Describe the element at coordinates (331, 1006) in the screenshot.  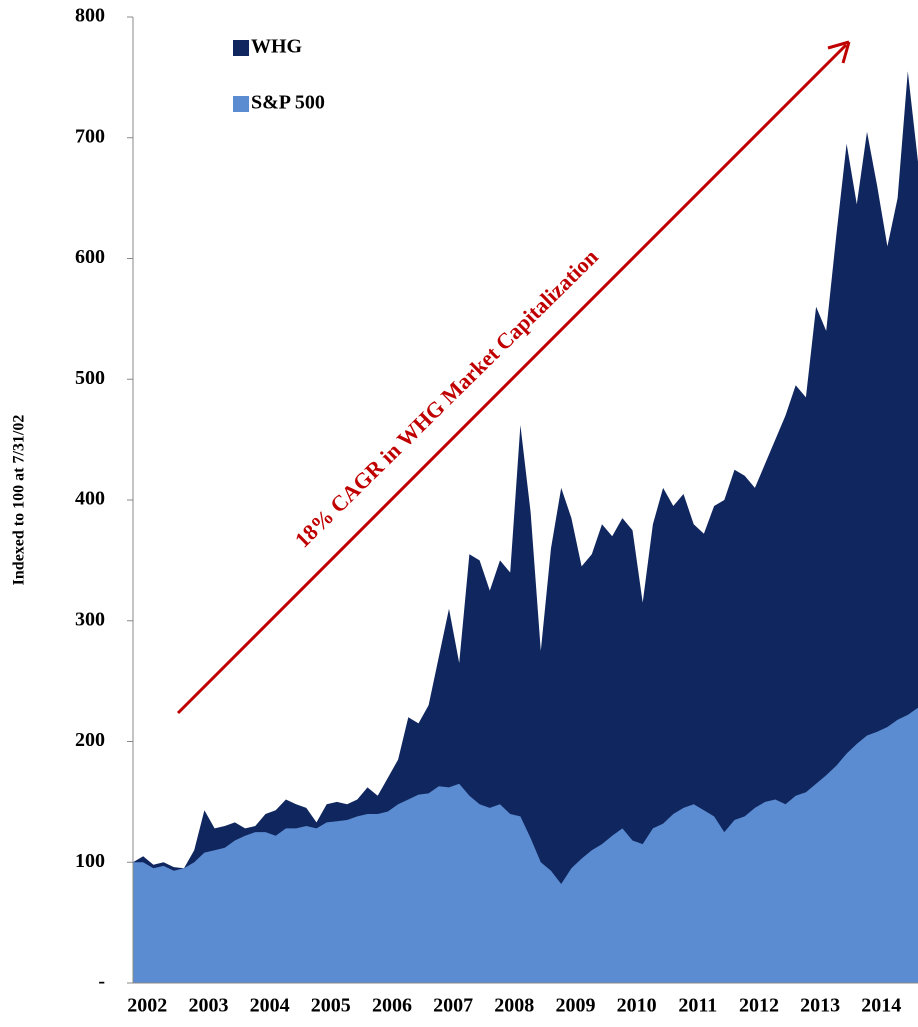
I see `x-tick-label: 2005` at that location.